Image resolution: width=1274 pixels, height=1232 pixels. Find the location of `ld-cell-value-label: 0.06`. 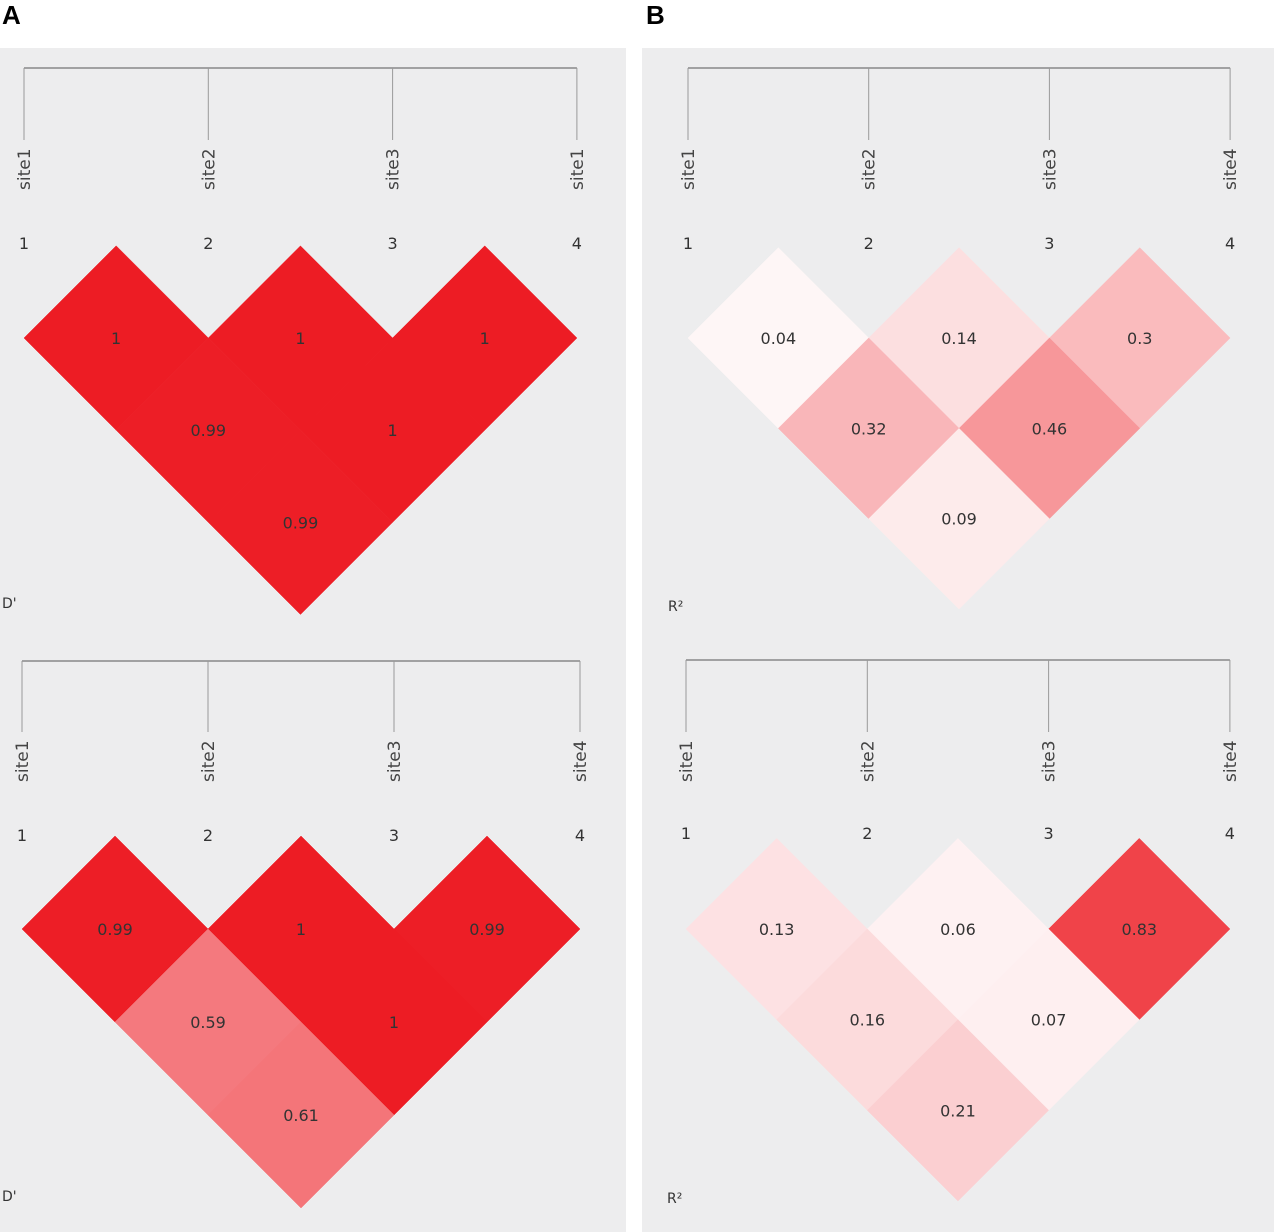

ld-cell-value-label: 0.06 is located at coordinates (958, 929).